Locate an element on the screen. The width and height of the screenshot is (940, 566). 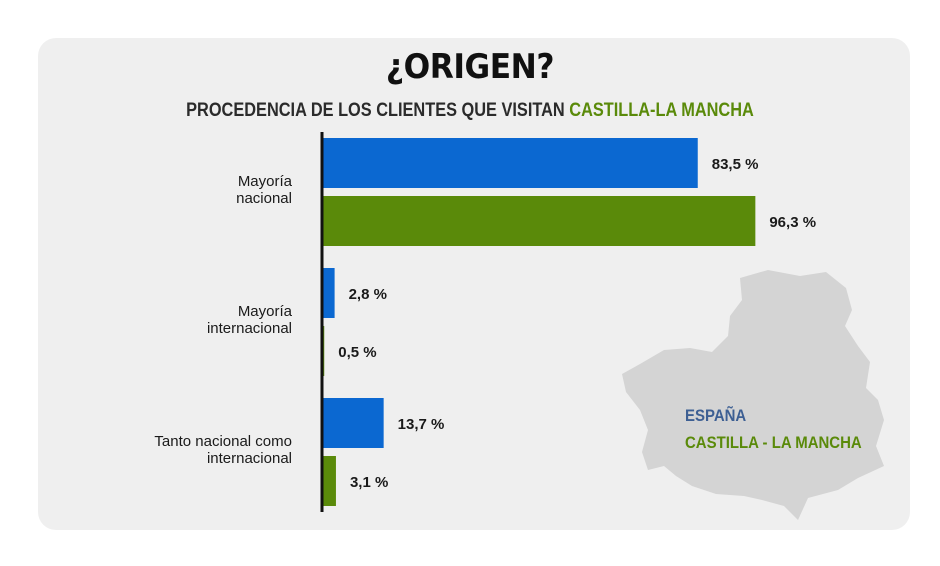
legend-item-clm: CASTILLA - LA MANCHA is located at coordinates (773, 442).